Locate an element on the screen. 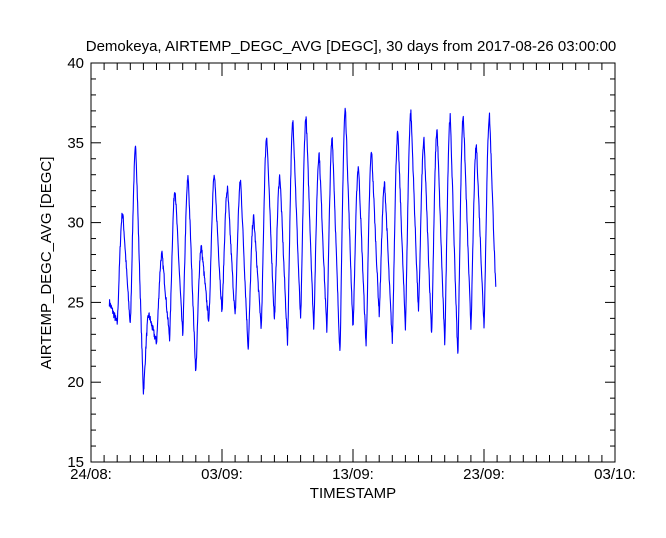 Image resolution: width=666 pixels, height=538 pixels. x-tick-label: 03/10: is located at coordinates (615, 474).